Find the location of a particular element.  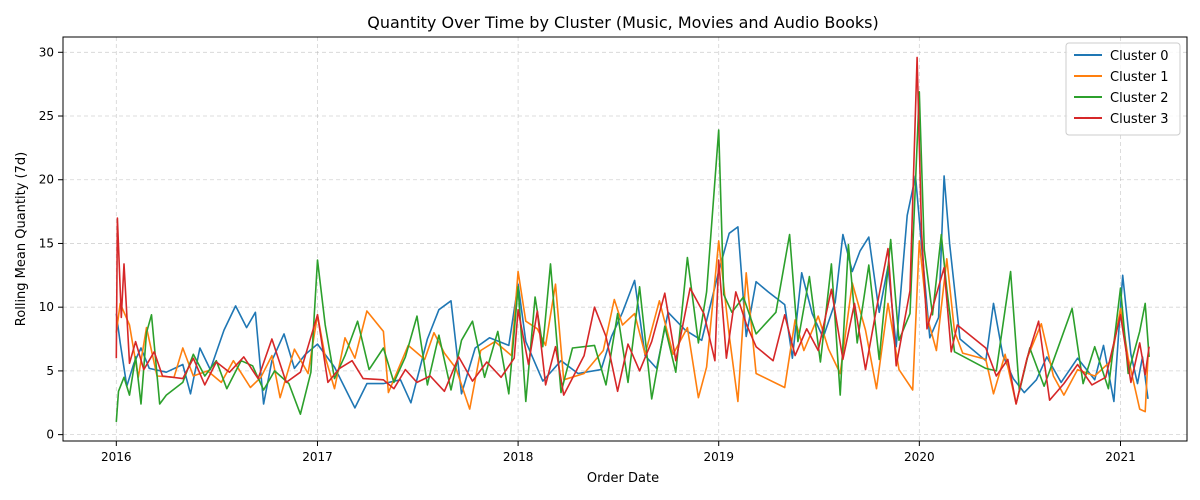

y-tick-label: 20 is located at coordinates (46, 180).